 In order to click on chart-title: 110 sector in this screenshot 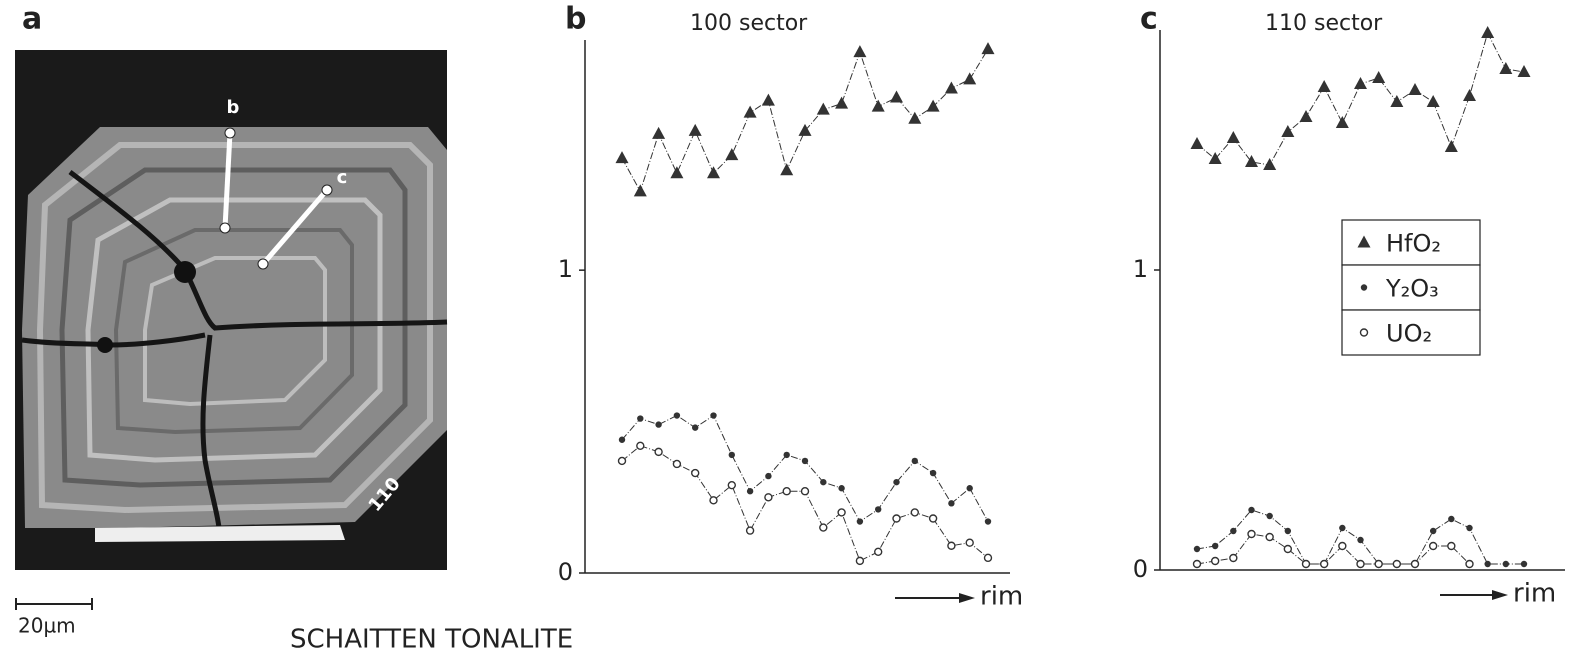, I will do `click(1324, 23)`.